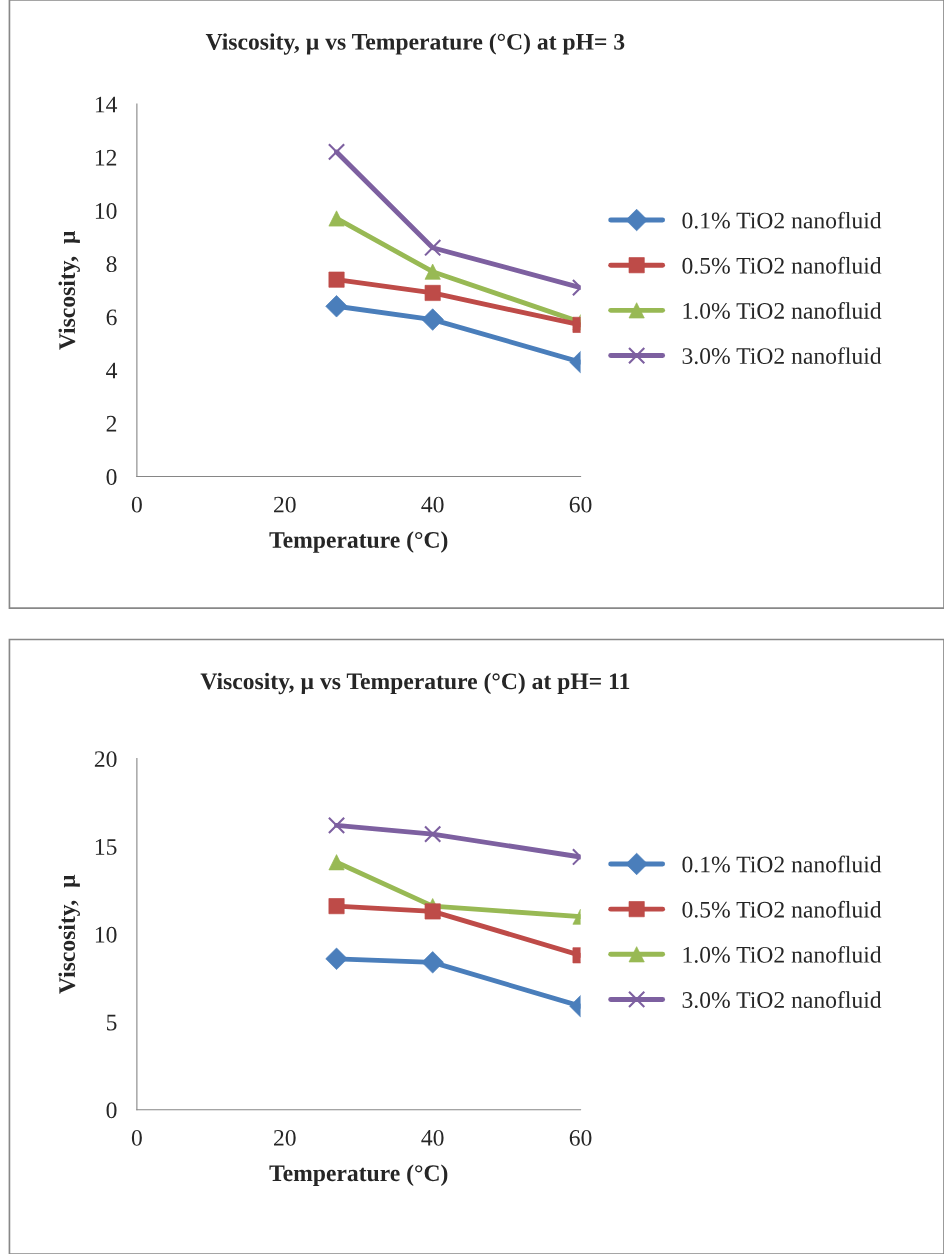 The image size is (944, 1254). Describe the element at coordinates (415, 683) in the screenshot. I see `chart-title: Viscosity, µ vs Temperature (°C) at pH= 11` at that location.